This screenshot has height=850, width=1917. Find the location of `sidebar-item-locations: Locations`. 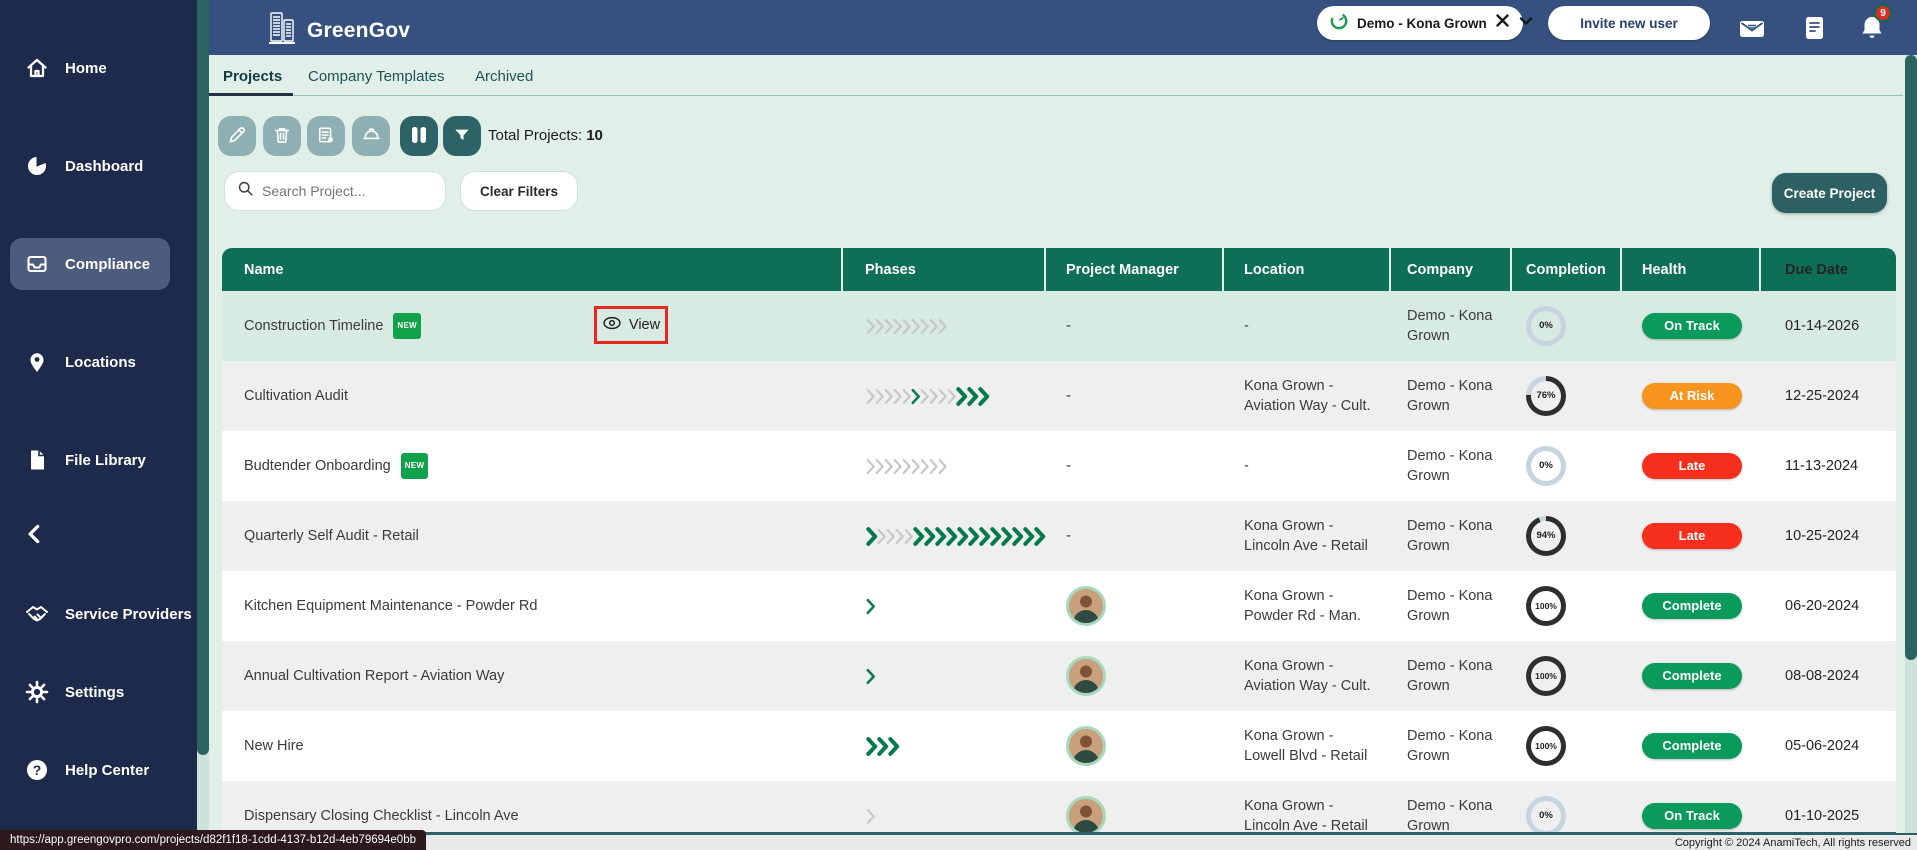

sidebar-item-locations: Locations is located at coordinates (98, 362).